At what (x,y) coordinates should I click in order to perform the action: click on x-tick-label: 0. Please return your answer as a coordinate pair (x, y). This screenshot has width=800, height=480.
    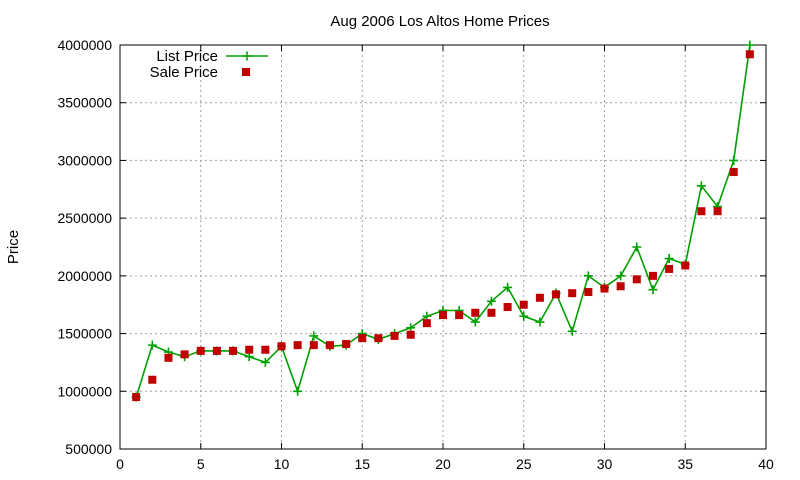
    Looking at the image, I should click on (120, 464).